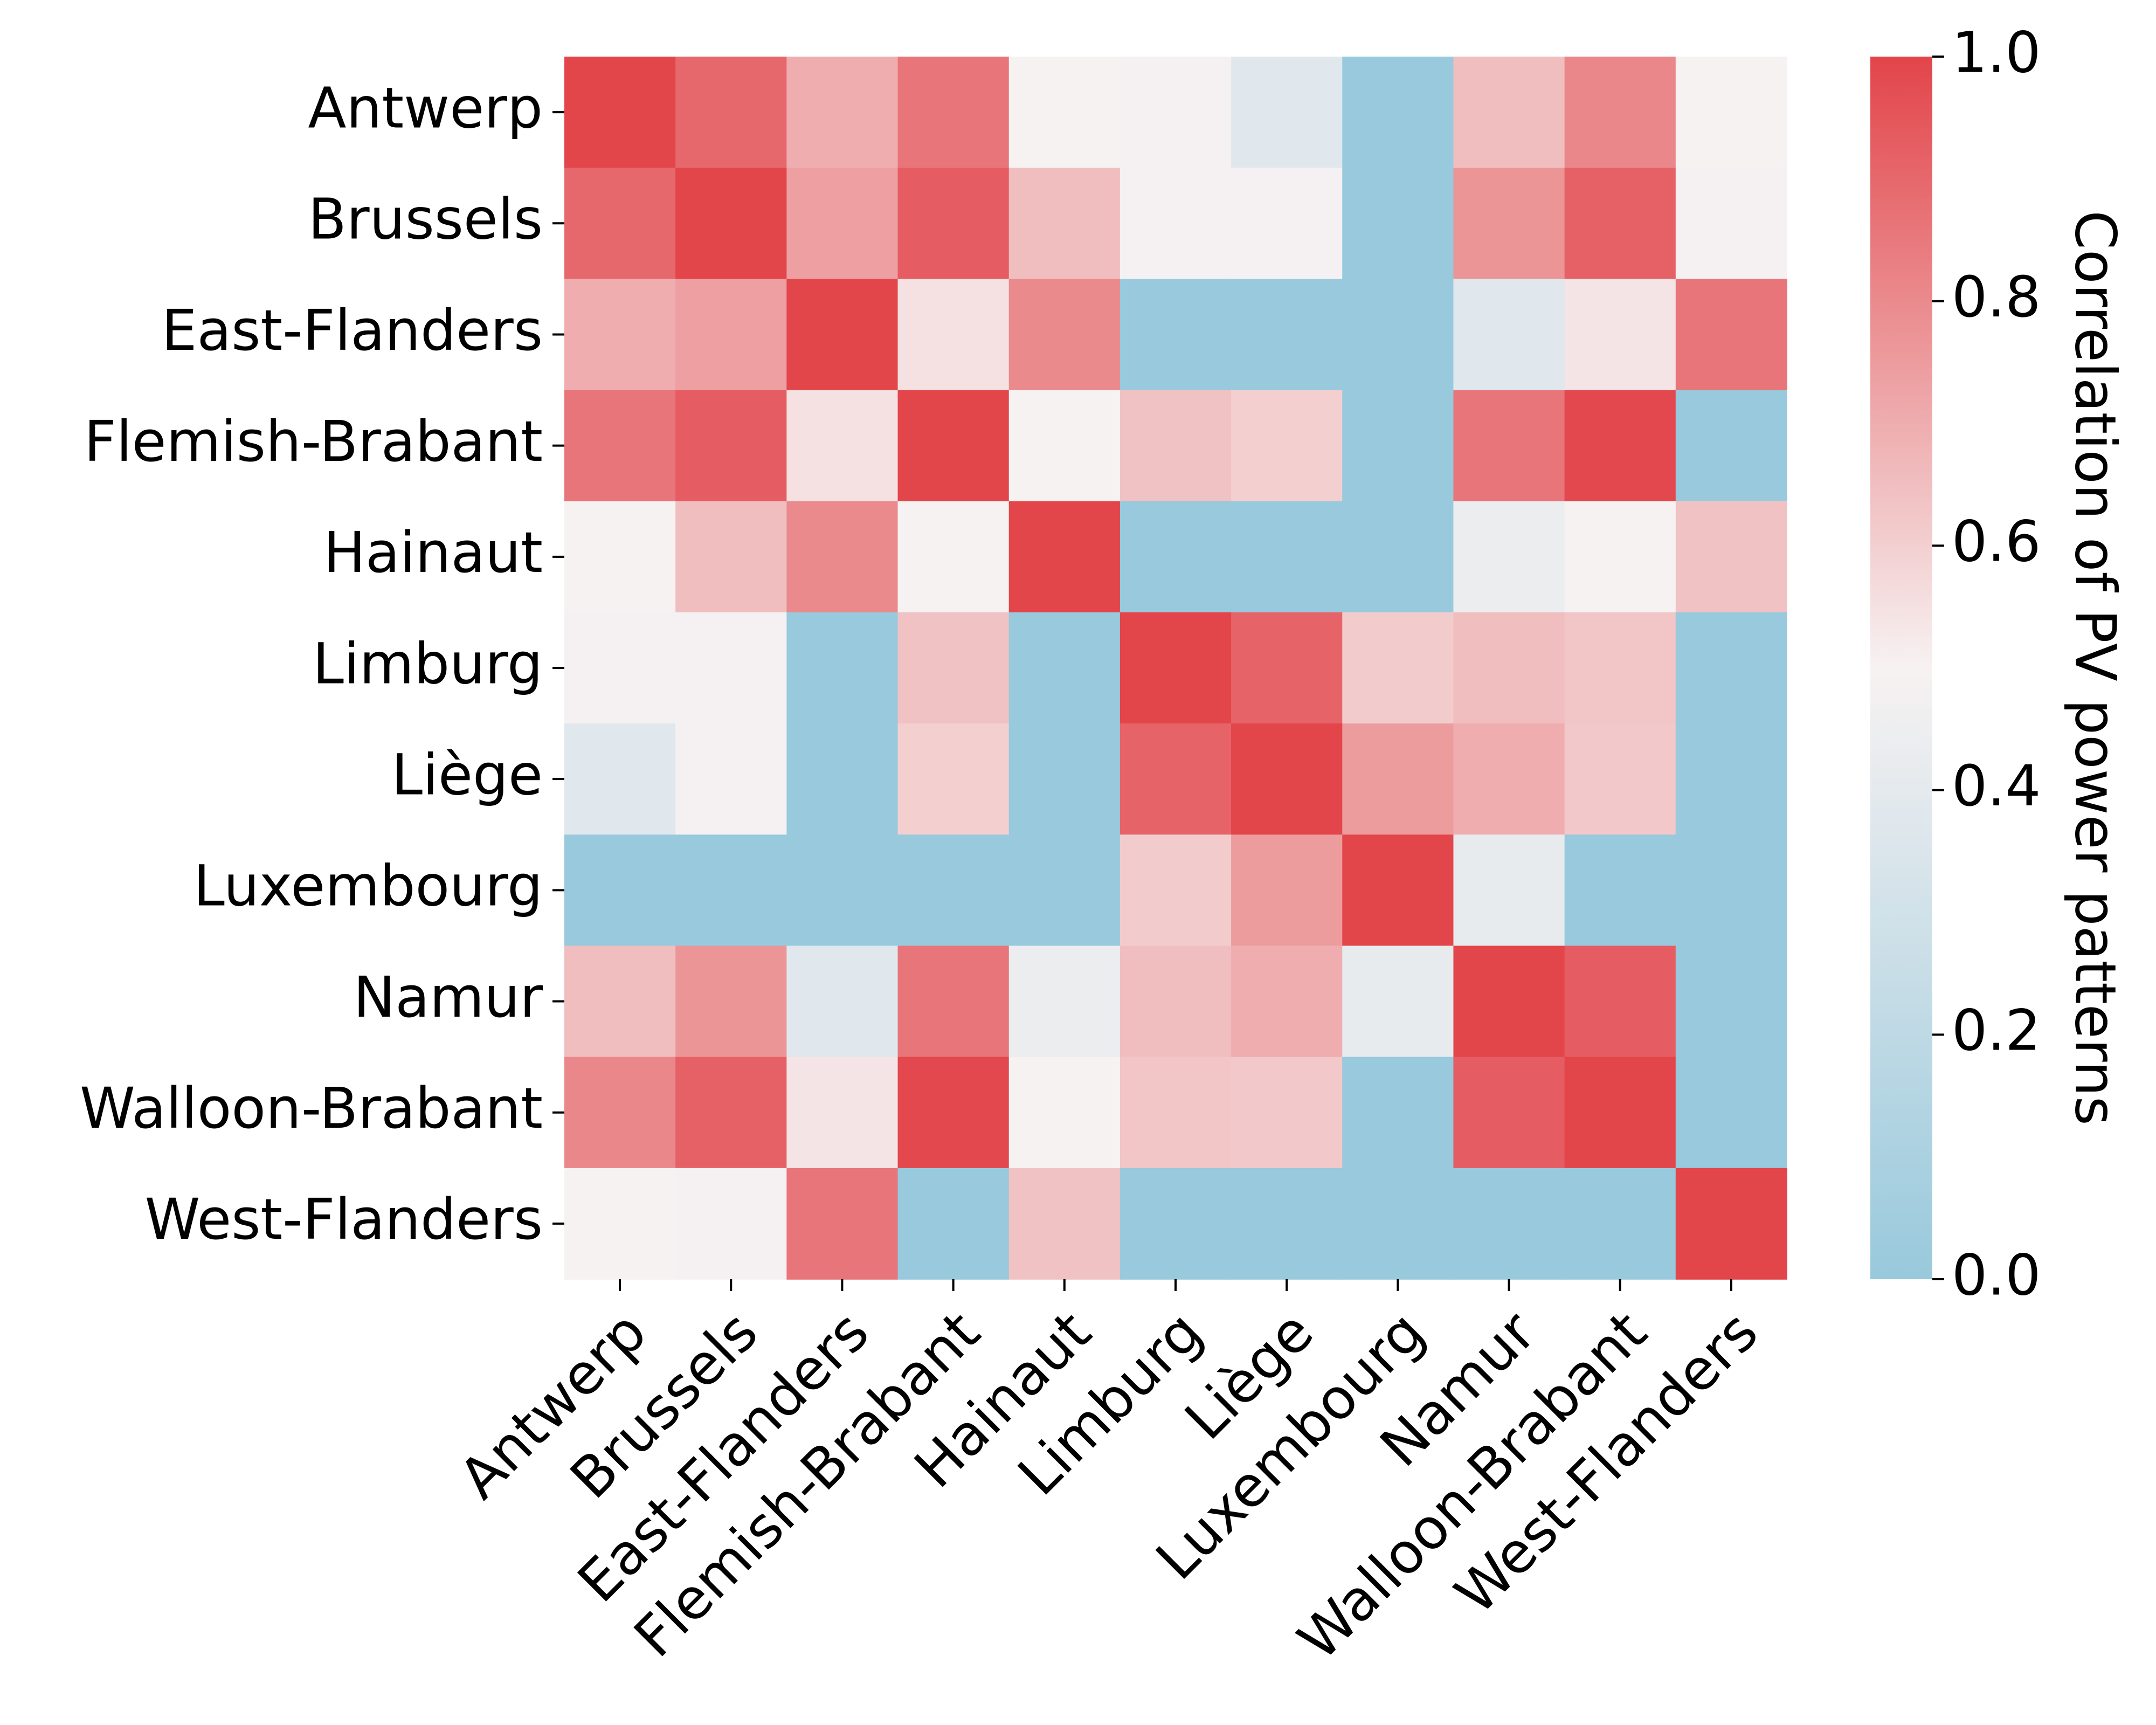 This screenshot has height=1725, width=2156. I want to click on y-tick-label: Liège, so click(467, 775).